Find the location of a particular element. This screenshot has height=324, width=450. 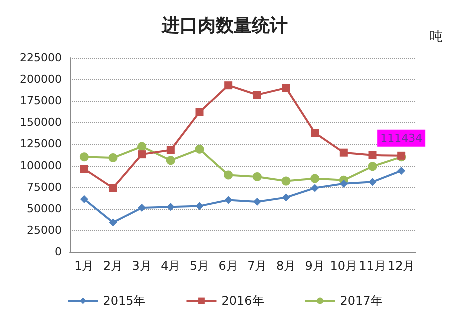

y-tick-label: 25000 is located at coordinates (44, 230).